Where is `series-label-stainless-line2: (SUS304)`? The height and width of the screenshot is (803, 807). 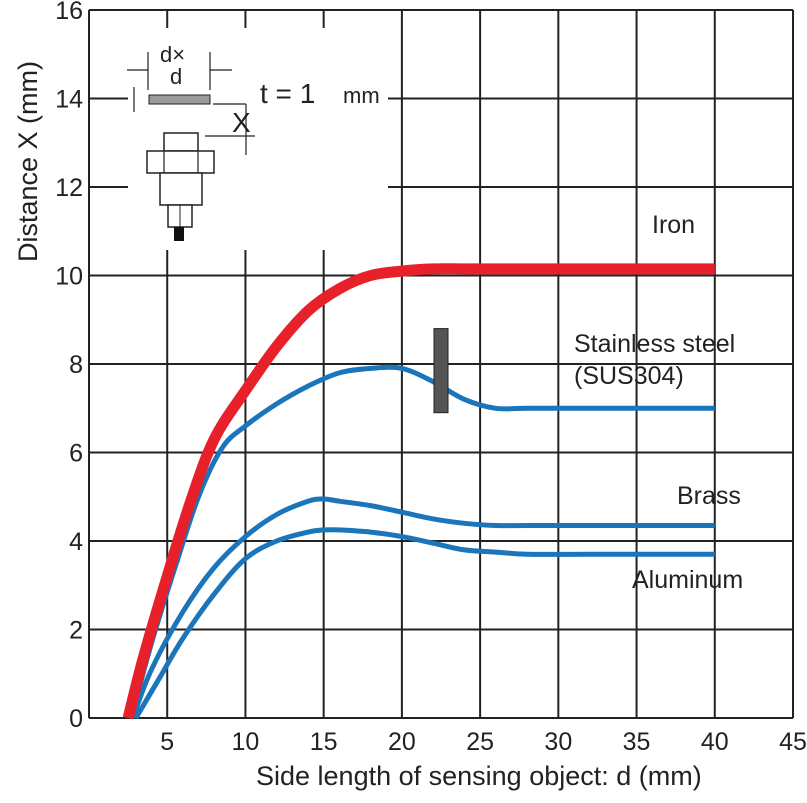
series-label-stainless-line2: (SUS304) is located at coordinates (629, 376).